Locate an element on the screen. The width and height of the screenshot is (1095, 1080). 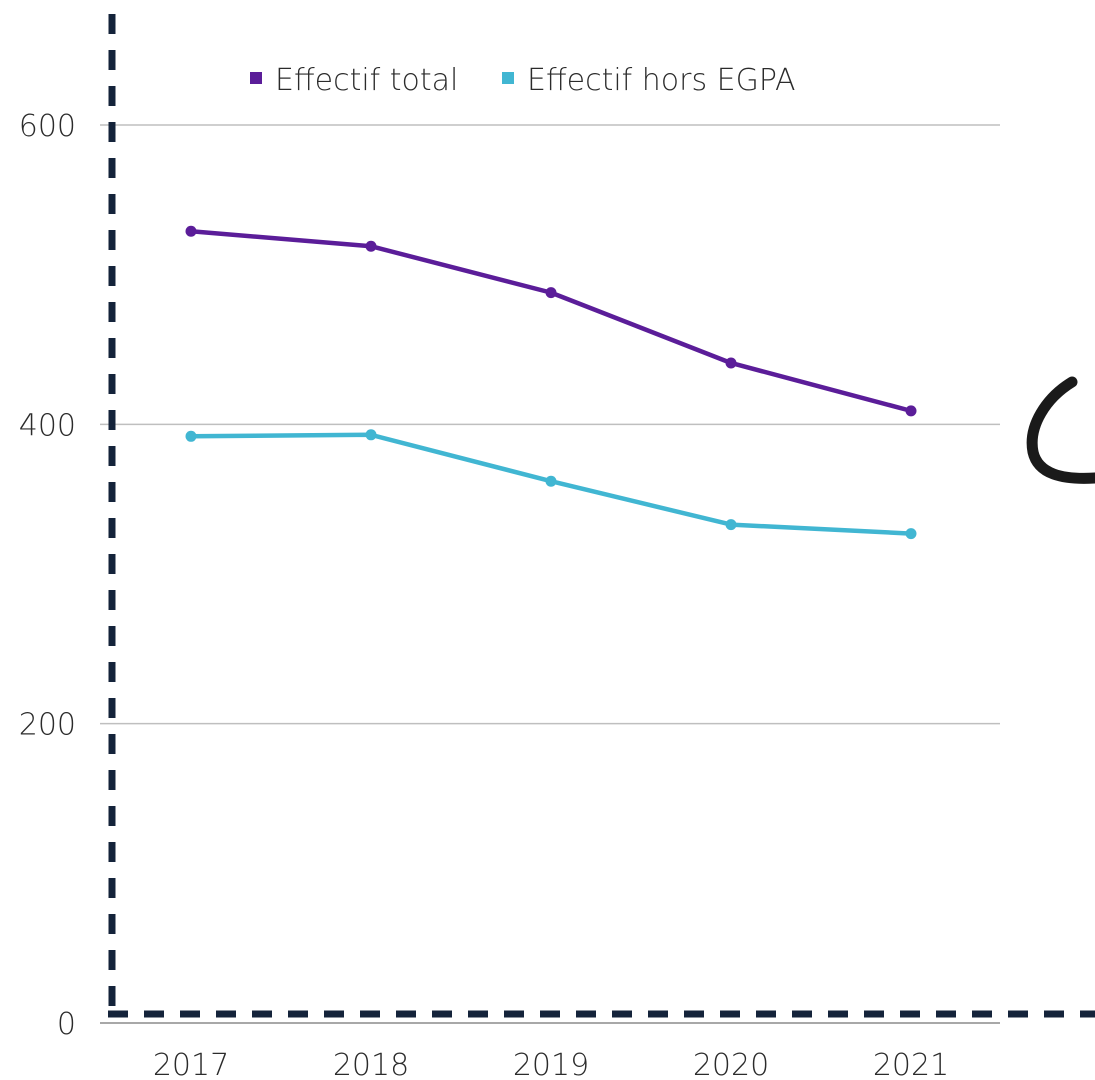
legend-item: Effectif total is located at coordinates (354, 80).